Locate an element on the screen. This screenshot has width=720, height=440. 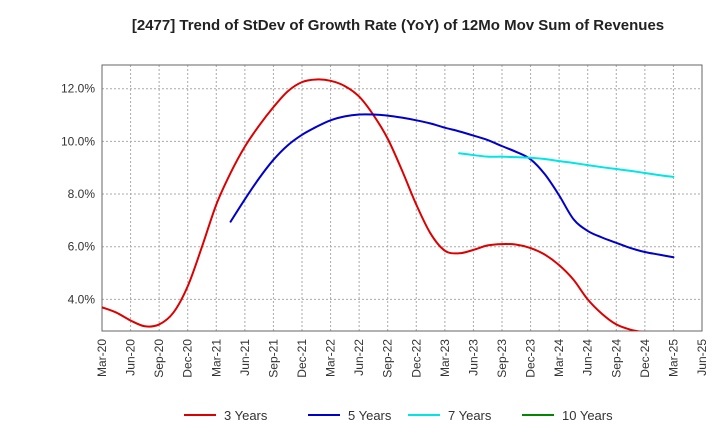
x-tick-label: Sep-21 is located at coordinates (273, 358).